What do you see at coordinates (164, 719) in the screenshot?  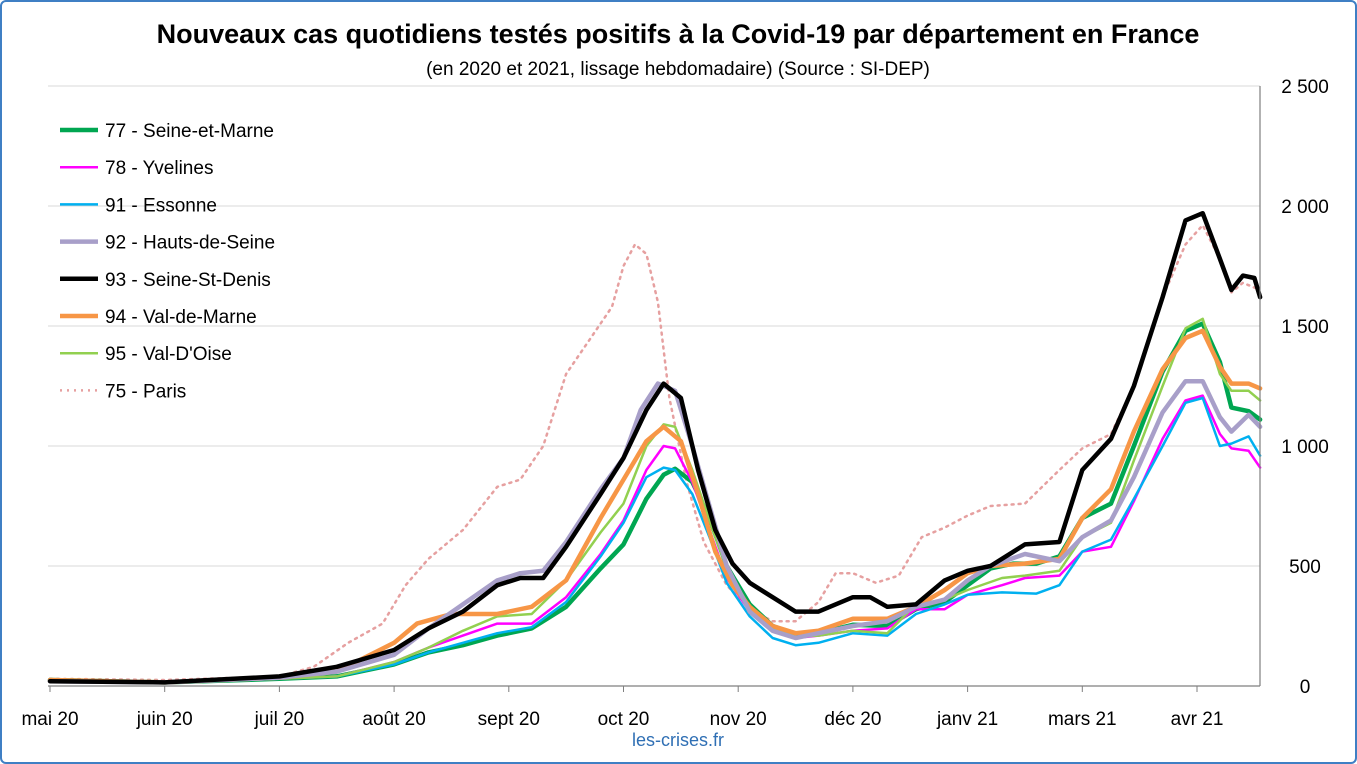 I see `x-tick-label: juin 20` at bounding box center [164, 719].